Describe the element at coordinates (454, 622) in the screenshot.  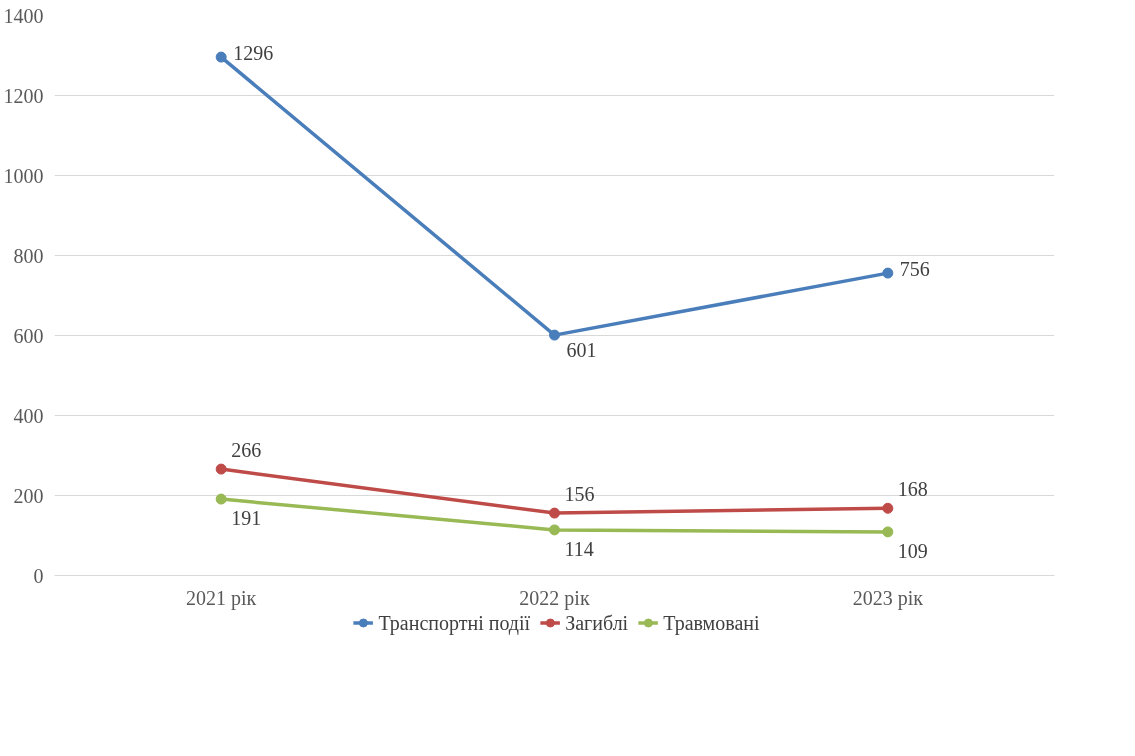
I see `legend-label: Транспортні події` at that location.